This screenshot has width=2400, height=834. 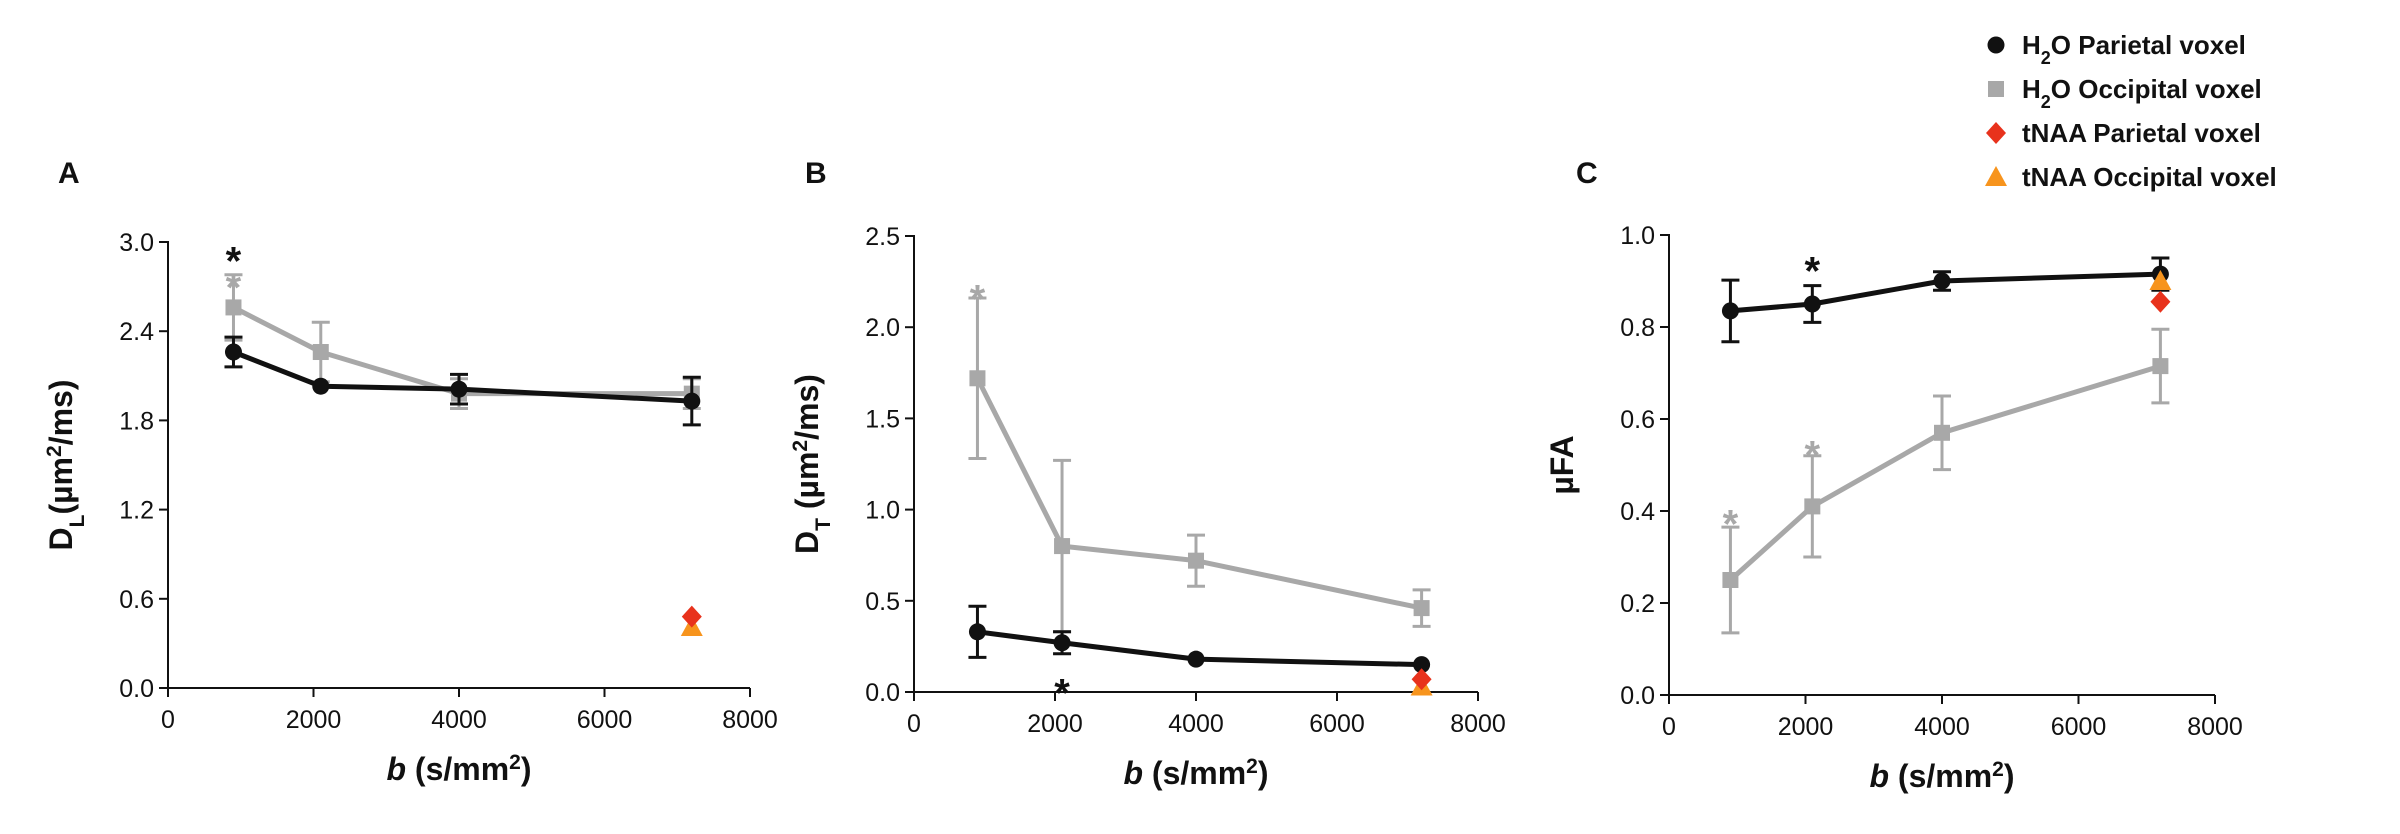 I want to click on y-axis-title-text: µFA, so click(x=1562, y=464).